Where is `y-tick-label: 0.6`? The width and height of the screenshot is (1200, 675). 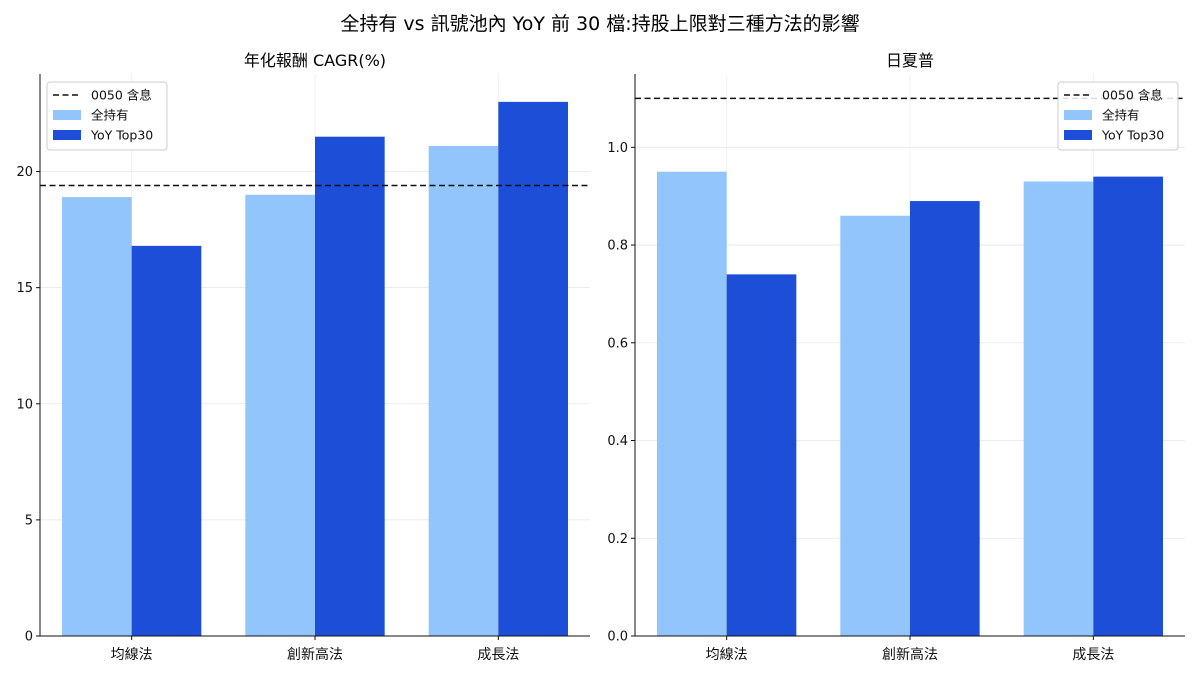
y-tick-label: 0.6 is located at coordinates (617, 343).